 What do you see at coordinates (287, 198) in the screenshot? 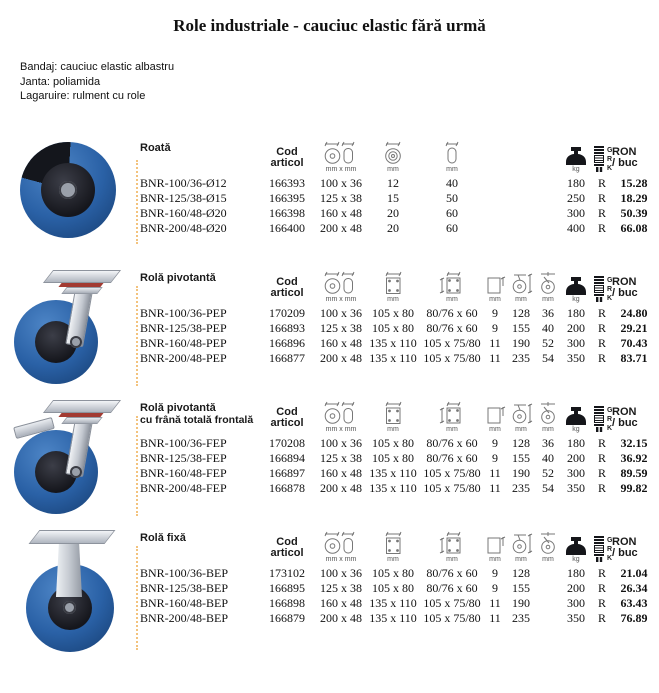
I see `article-code: 166395` at bounding box center [287, 198].